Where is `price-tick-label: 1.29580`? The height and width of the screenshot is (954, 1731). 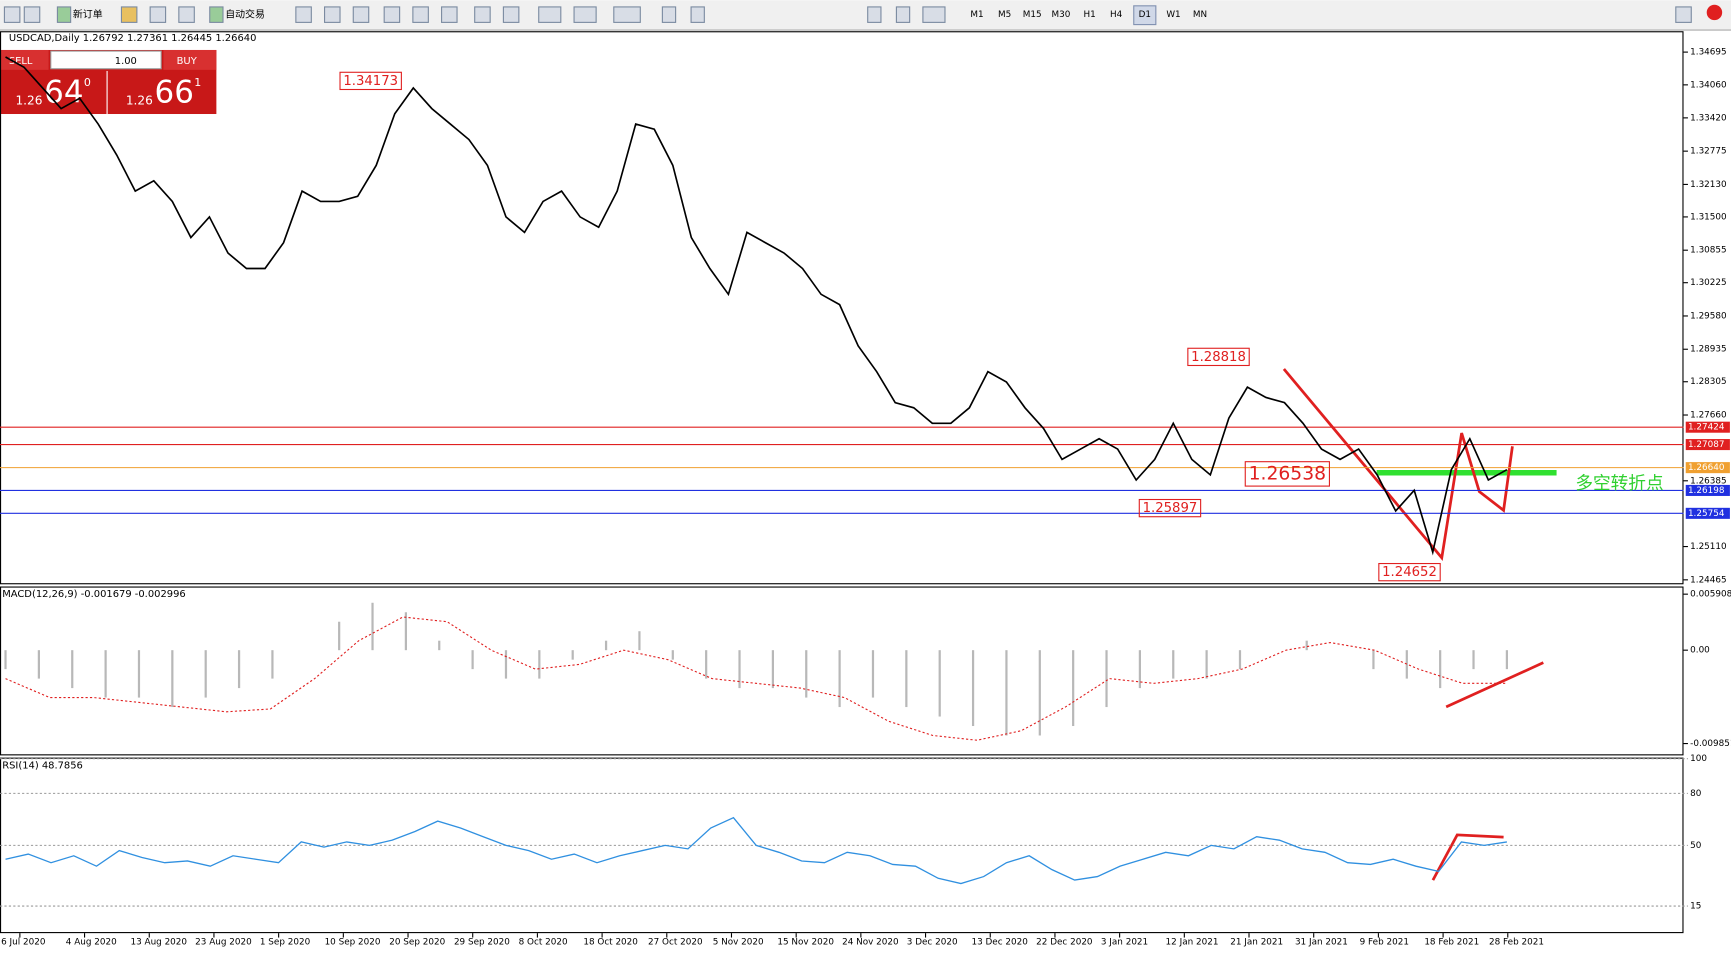 price-tick-label: 1.29580 is located at coordinates (1708, 316).